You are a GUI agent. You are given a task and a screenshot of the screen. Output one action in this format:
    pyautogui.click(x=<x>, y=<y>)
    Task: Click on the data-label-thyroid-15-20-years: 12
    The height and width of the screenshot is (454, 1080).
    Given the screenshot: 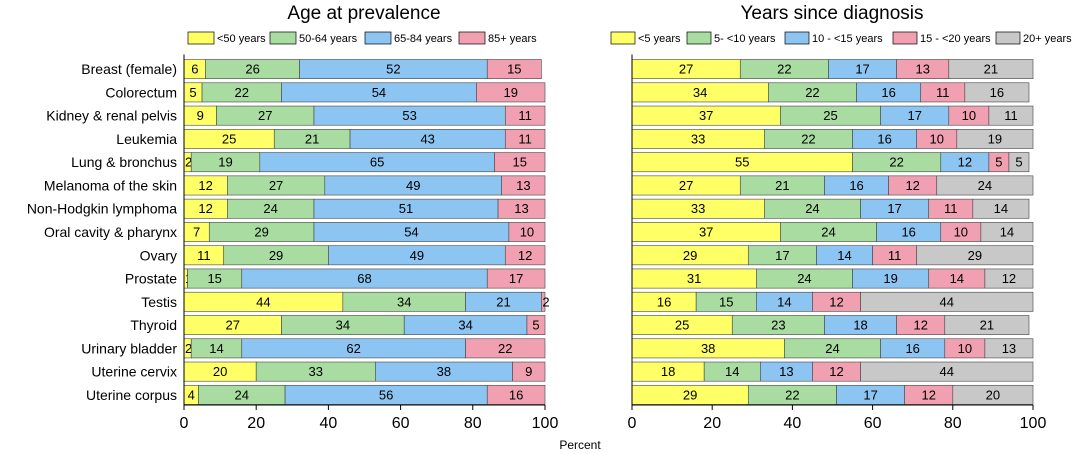 What is the action you would take?
    pyautogui.click(x=920, y=325)
    